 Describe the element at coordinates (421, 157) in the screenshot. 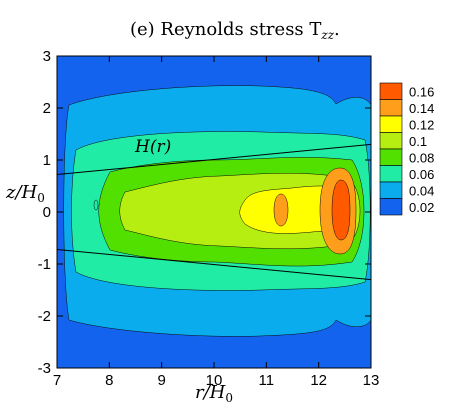

I see `legend-label: 0.08` at that location.